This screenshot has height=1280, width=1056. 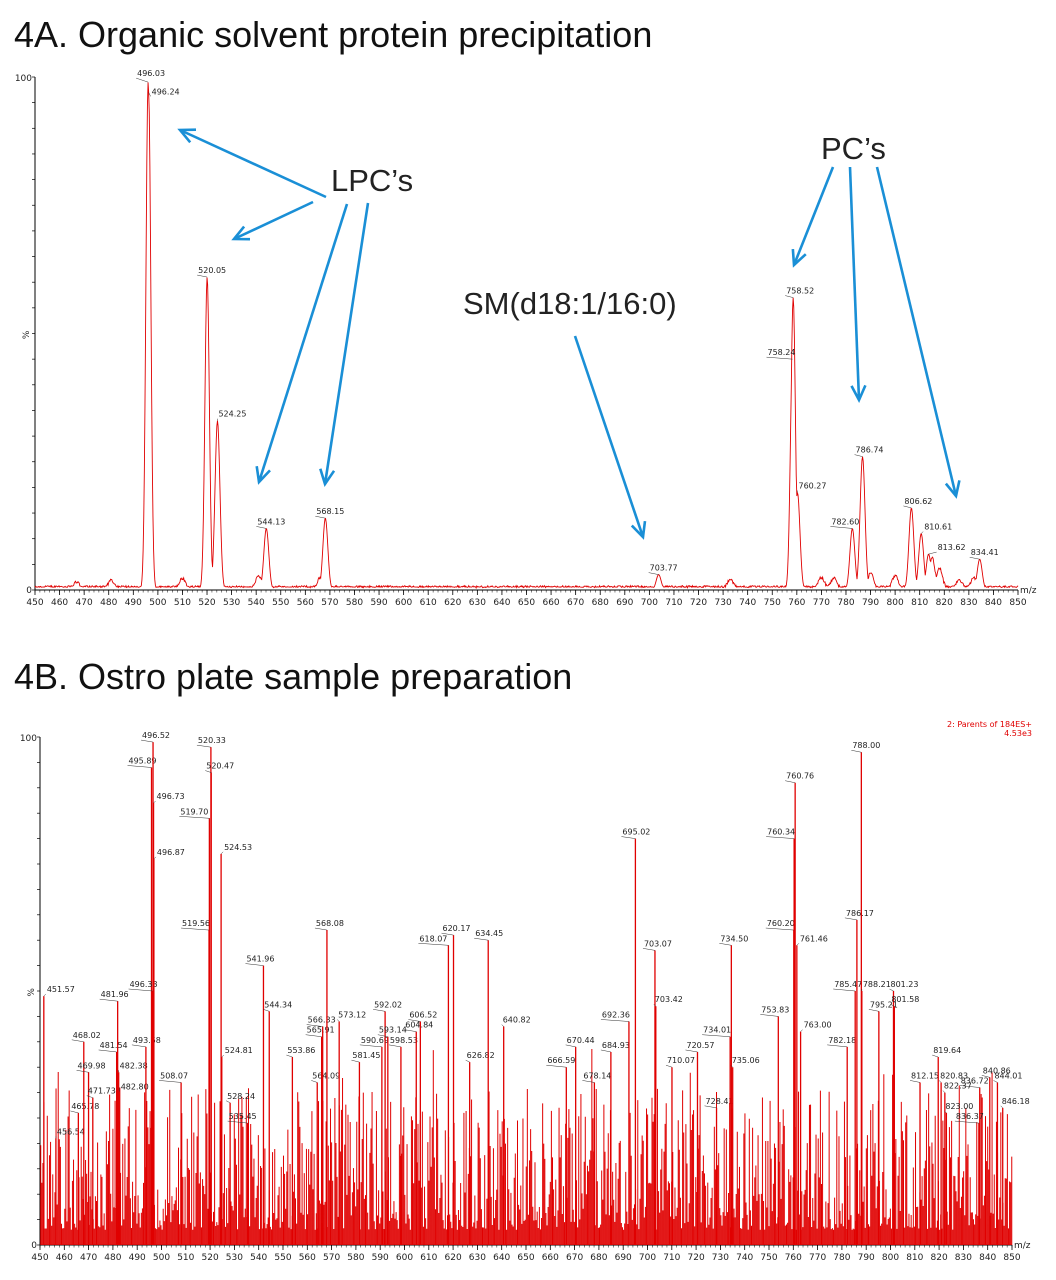 What do you see at coordinates (34, 1246) in the screenshot?
I see `y-tick-label: 0` at bounding box center [34, 1246].